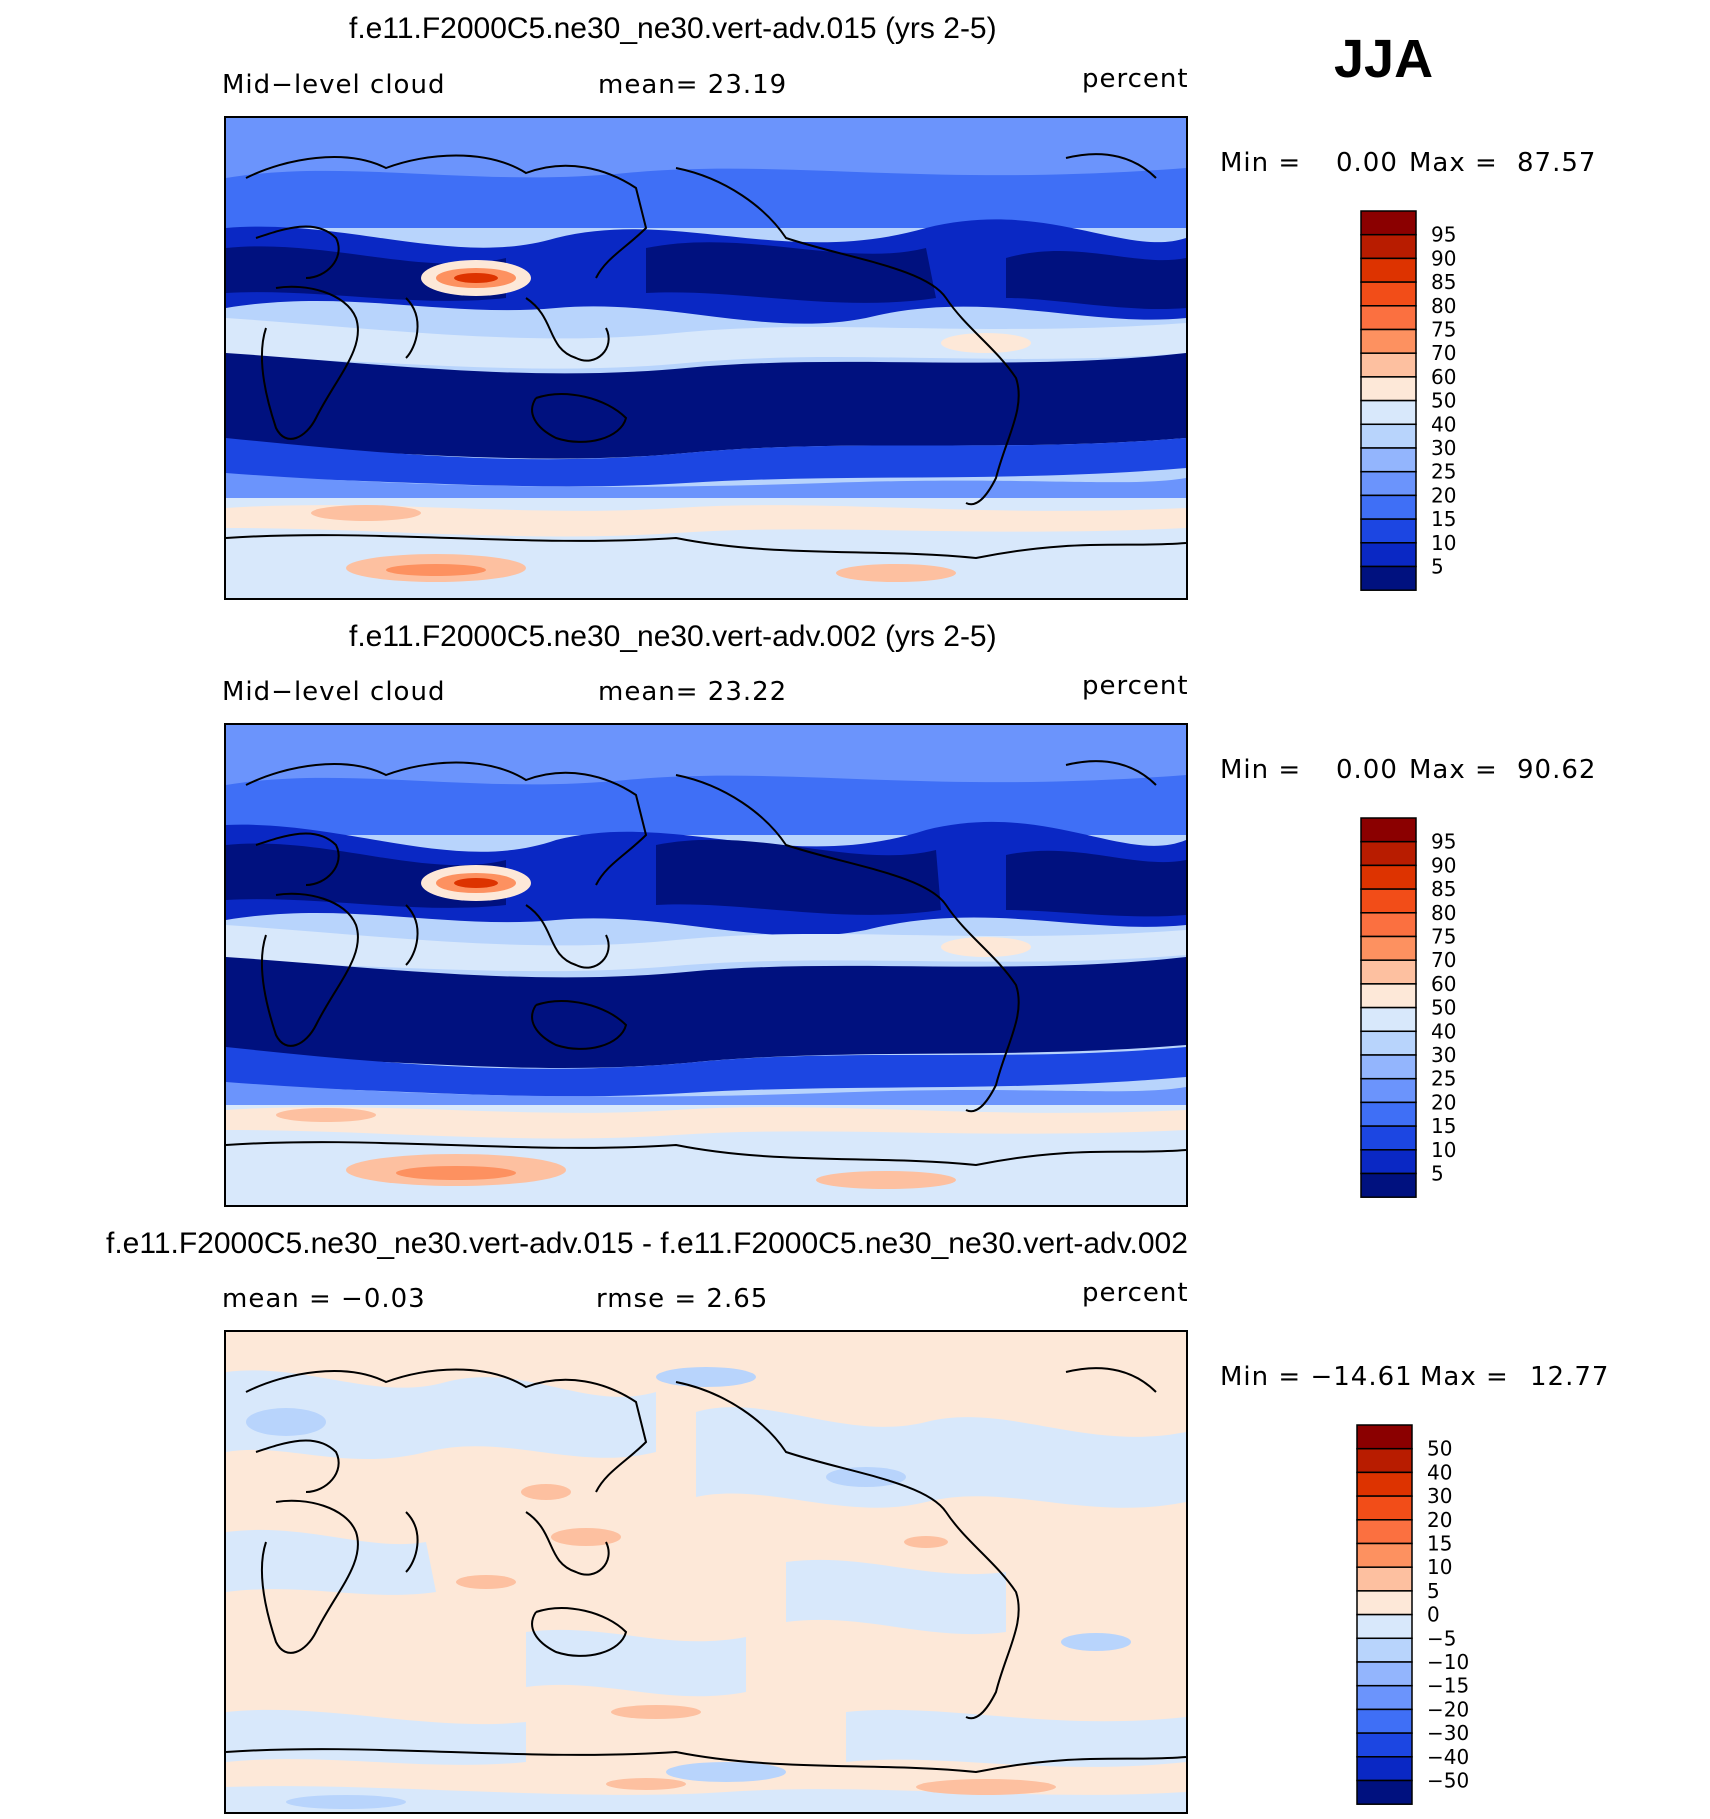 The height and width of the screenshot is (1819, 1710). Describe the element at coordinates (1384, 59) in the screenshot. I see `season-label: JJA` at that location.